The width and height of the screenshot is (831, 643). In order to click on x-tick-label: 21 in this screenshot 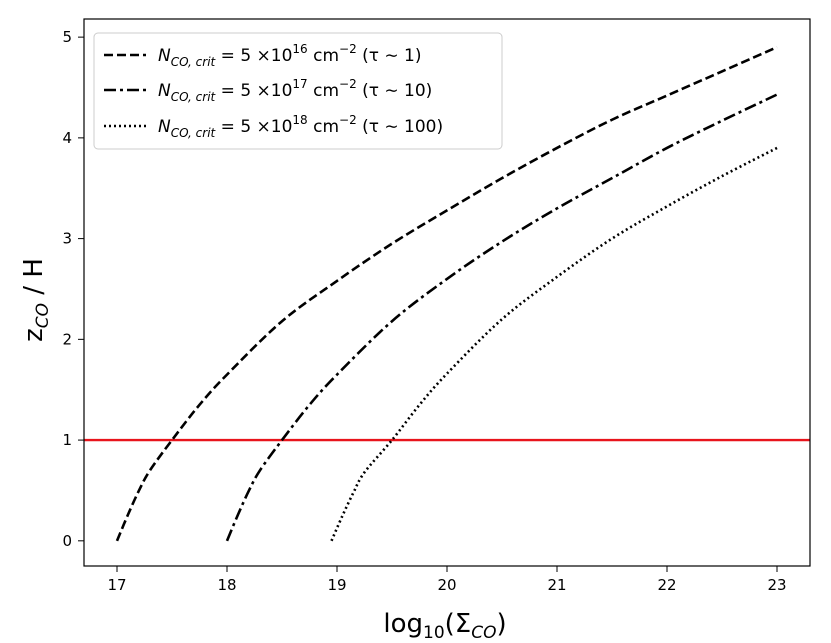, I will do `click(556, 585)`.